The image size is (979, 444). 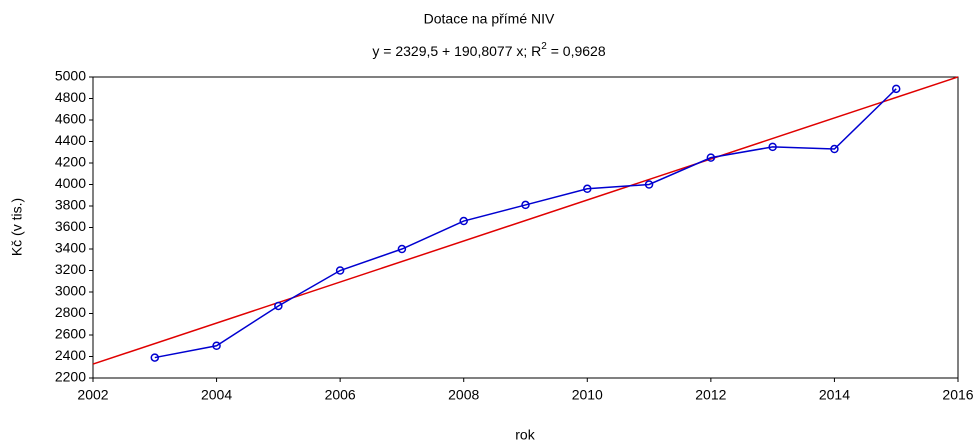 What do you see at coordinates (456, 51) in the screenshot?
I see `subtitle-text: y = 2329,5 + 190,8077 x; R` at bounding box center [456, 51].